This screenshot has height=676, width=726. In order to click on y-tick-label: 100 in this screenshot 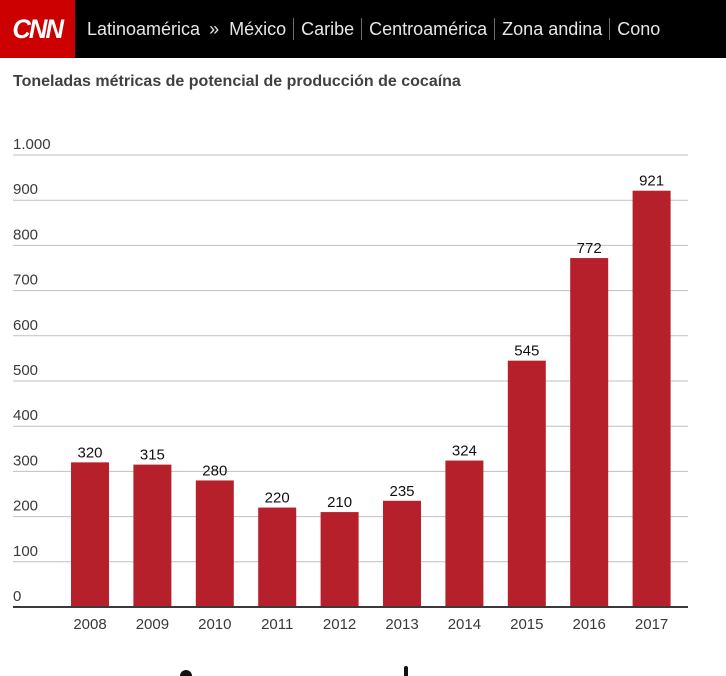, I will do `click(25, 551)`.